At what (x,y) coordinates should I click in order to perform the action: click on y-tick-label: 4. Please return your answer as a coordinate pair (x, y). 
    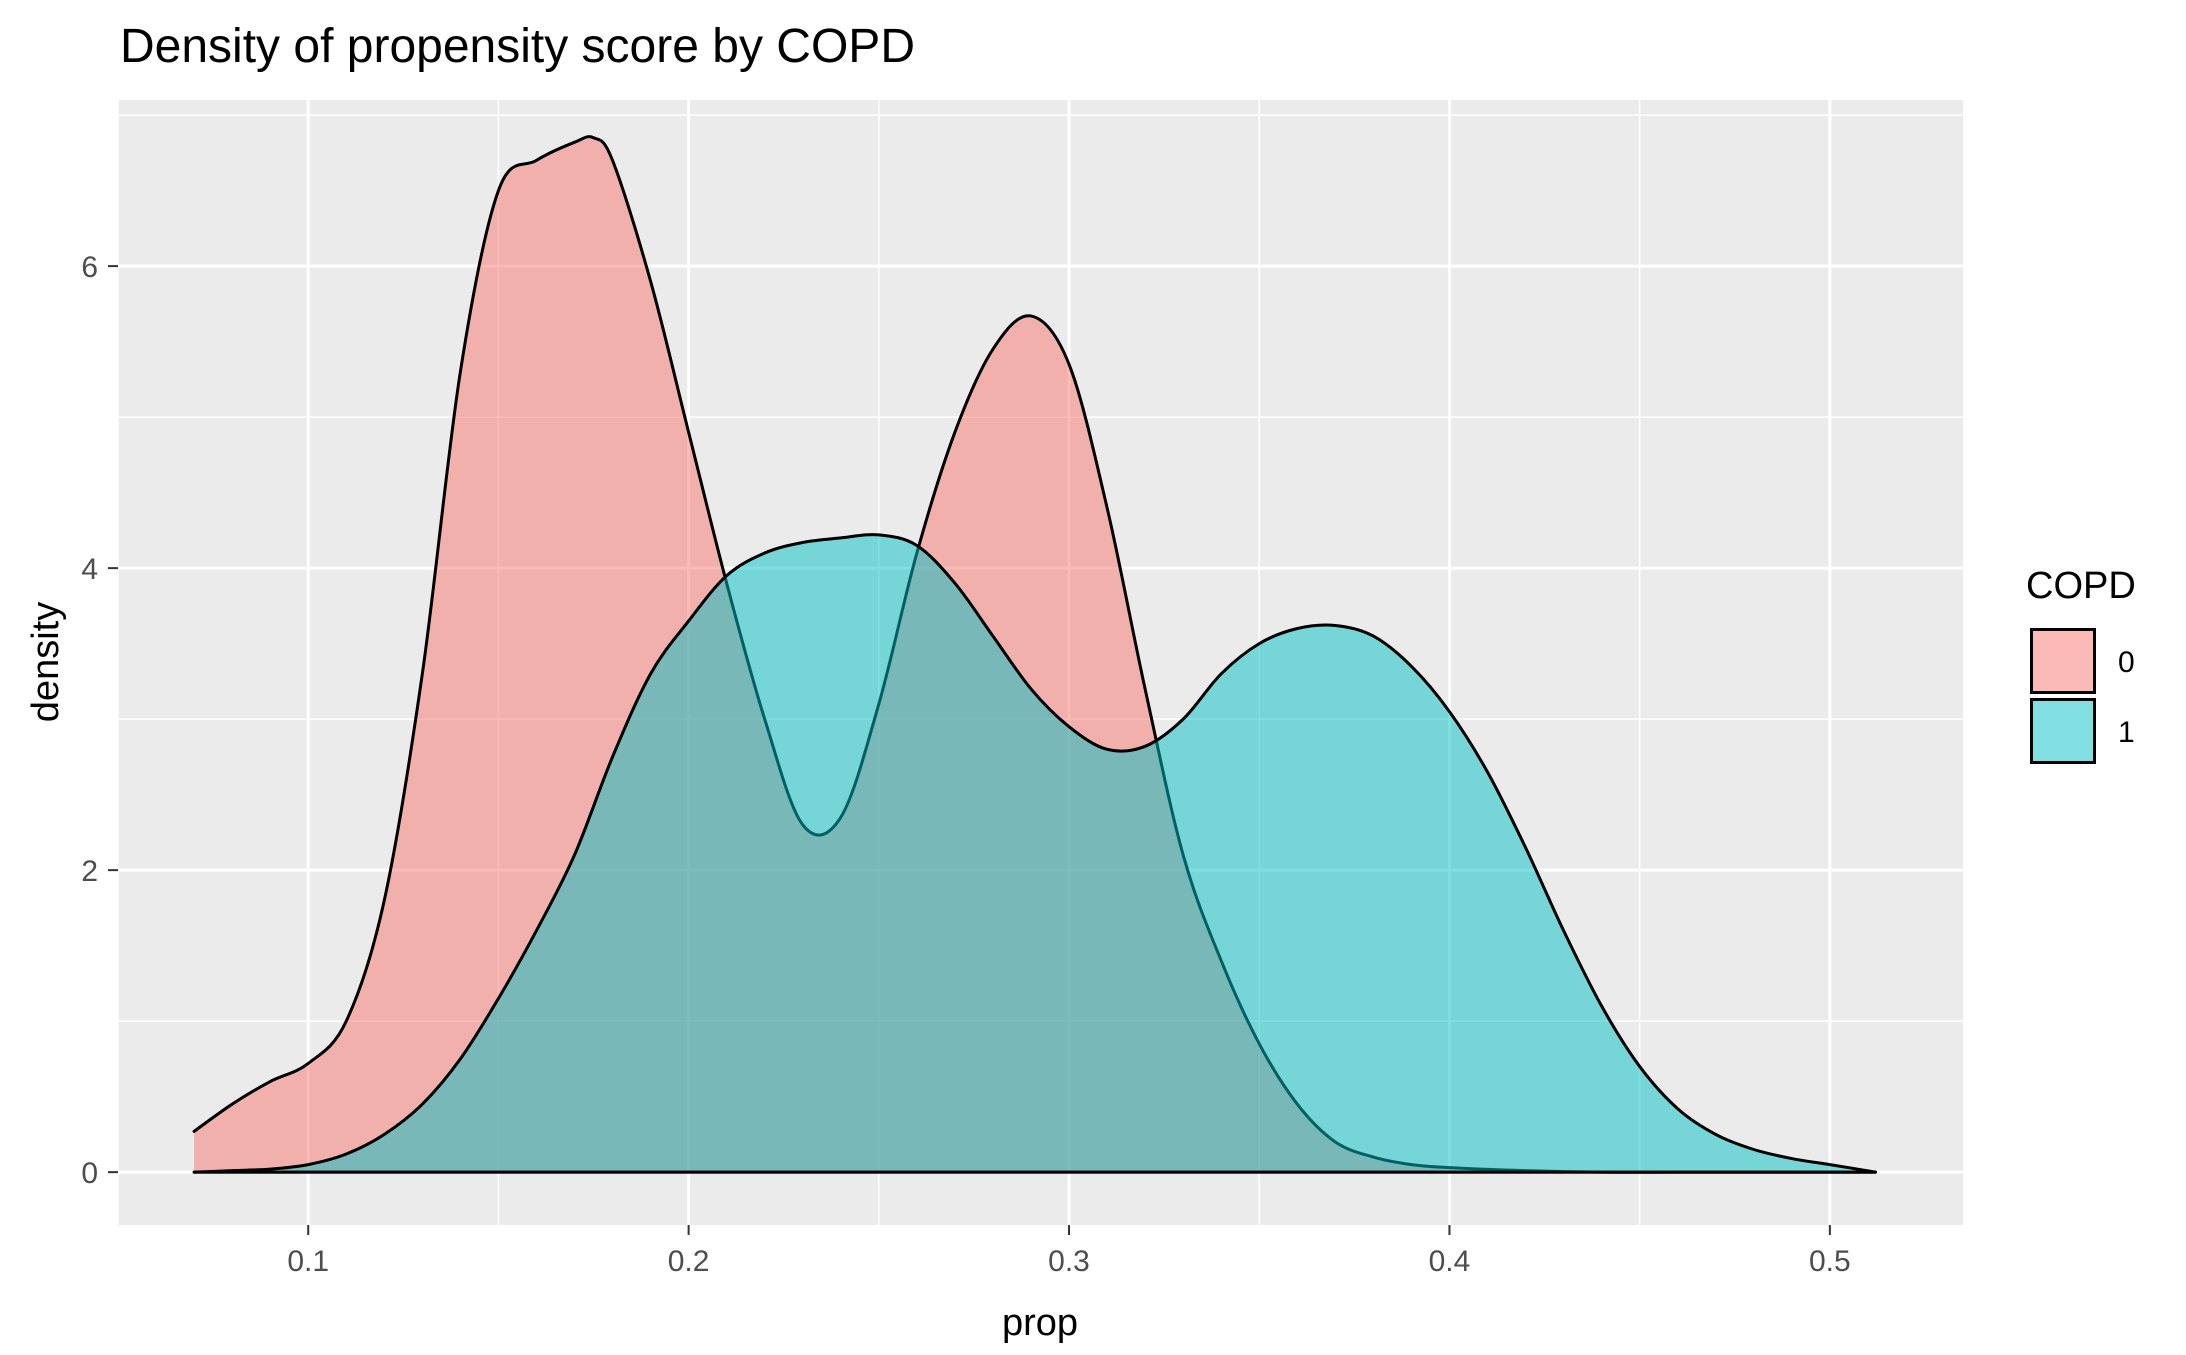
    Looking at the image, I should click on (89, 569).